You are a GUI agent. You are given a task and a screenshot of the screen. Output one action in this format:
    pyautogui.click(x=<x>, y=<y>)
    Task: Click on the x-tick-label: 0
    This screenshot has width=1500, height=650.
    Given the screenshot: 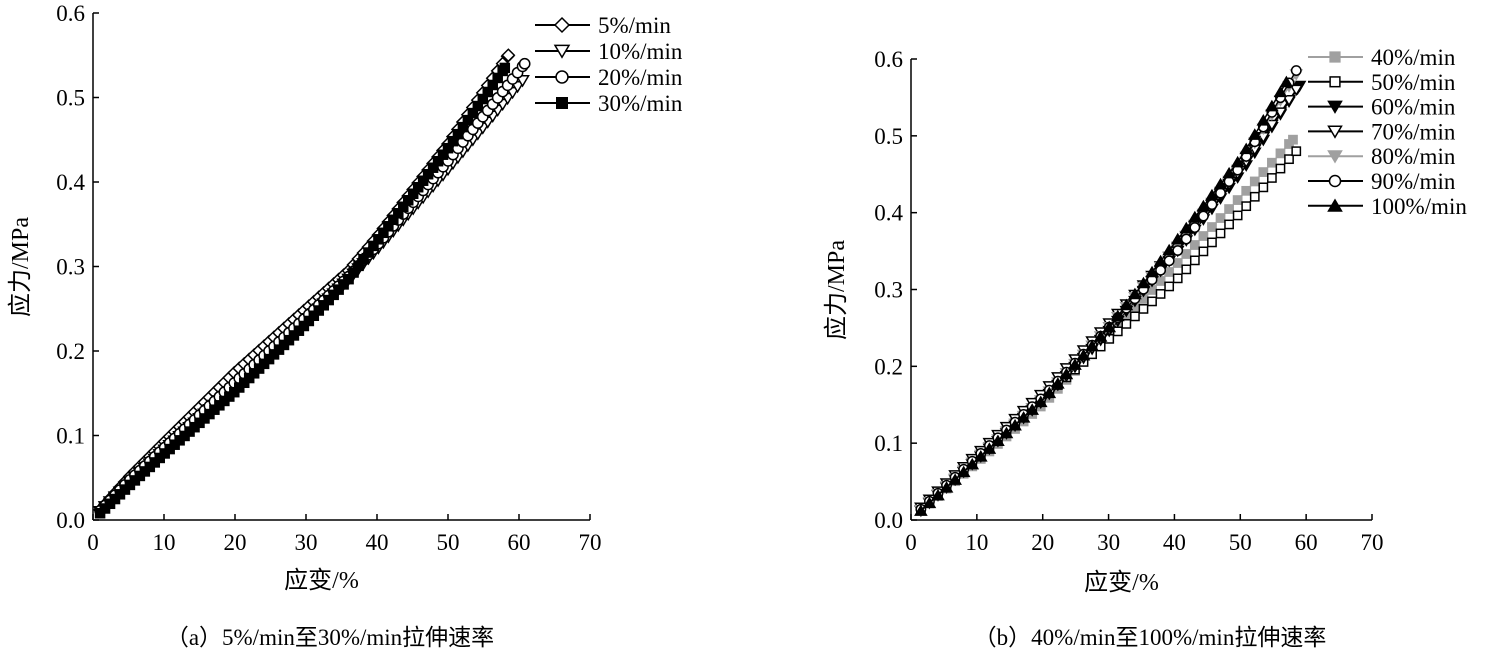 What is the action you would take?
    pyautogui.click(x=93, y=542)
    